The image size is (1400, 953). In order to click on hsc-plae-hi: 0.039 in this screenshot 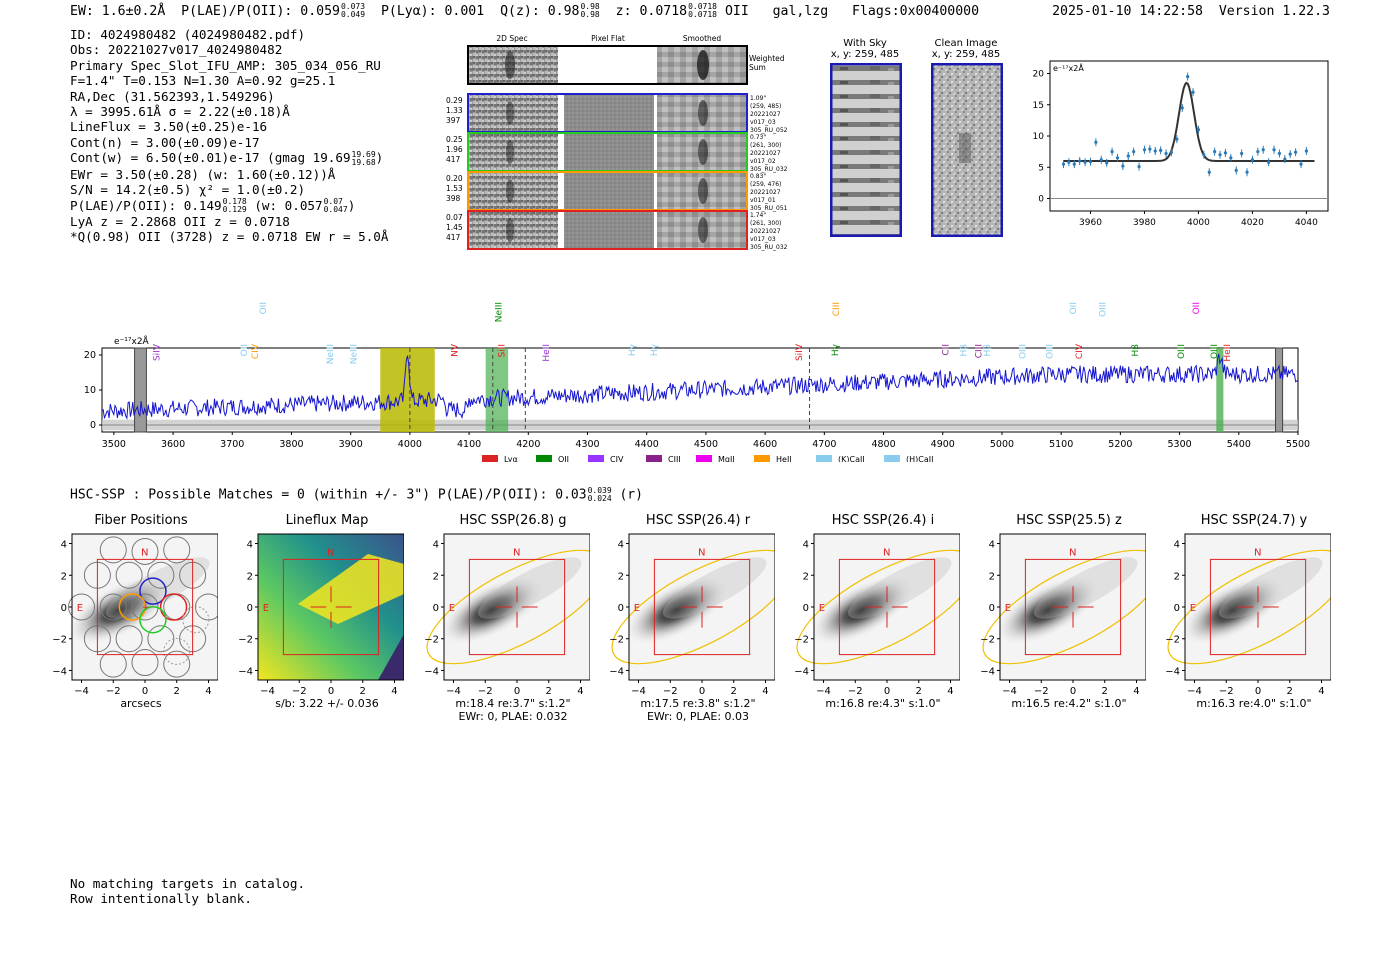, I will do `click(599, 490)`.